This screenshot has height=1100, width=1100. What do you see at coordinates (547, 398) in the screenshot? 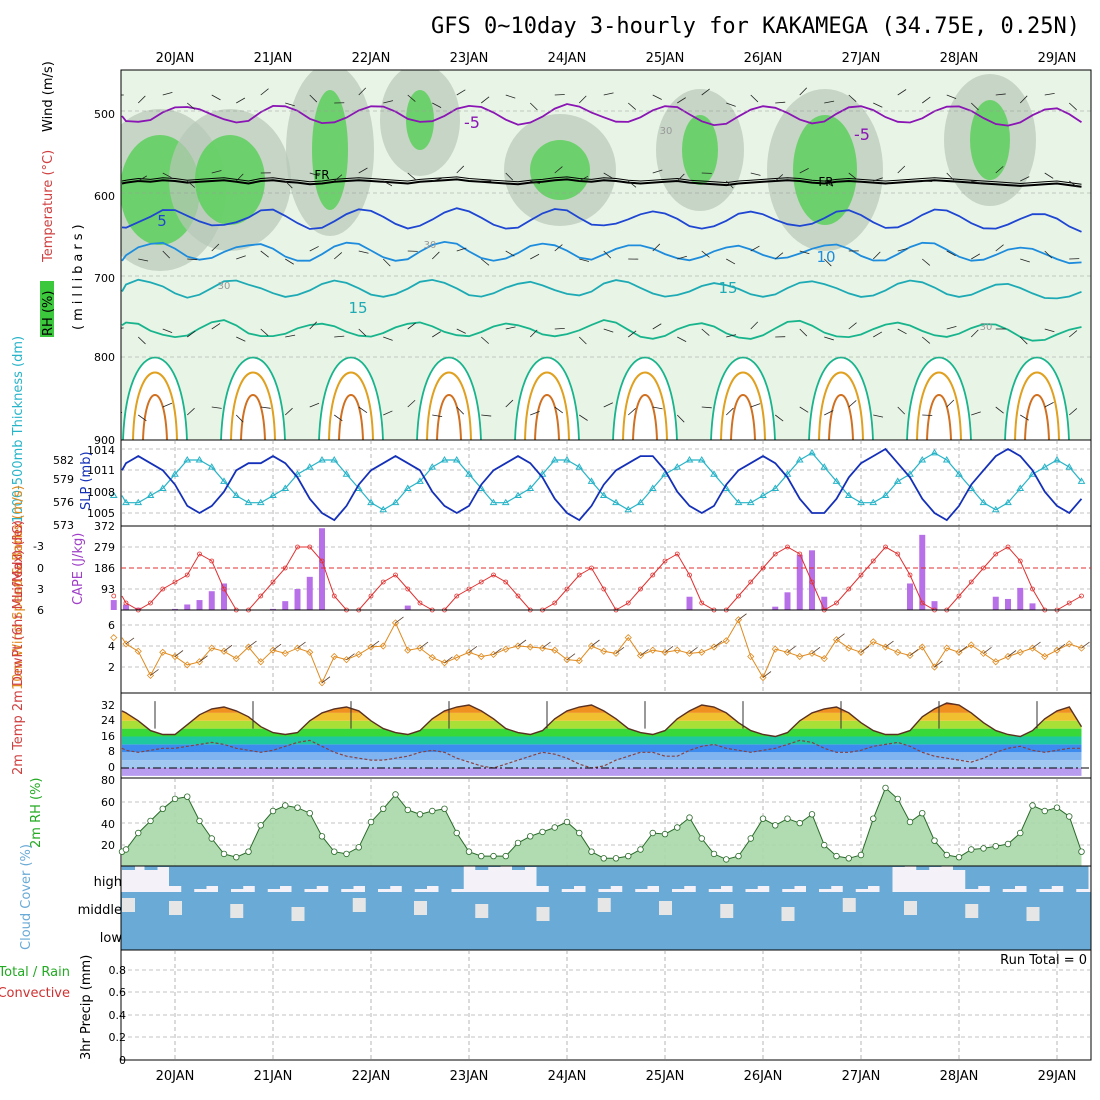
I see `boundary-layer-arch` at bounding box center [547, 398].